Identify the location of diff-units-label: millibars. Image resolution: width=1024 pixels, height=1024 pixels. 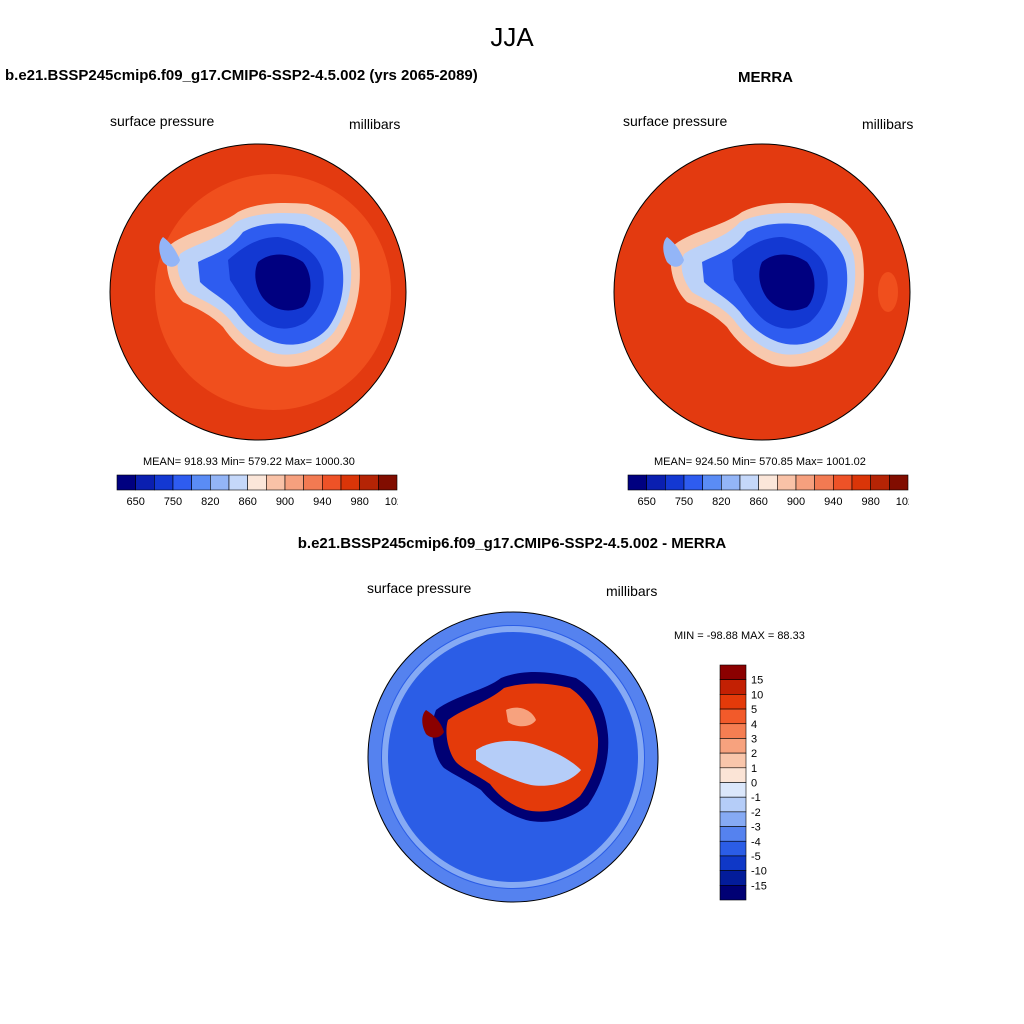
(632, 591).